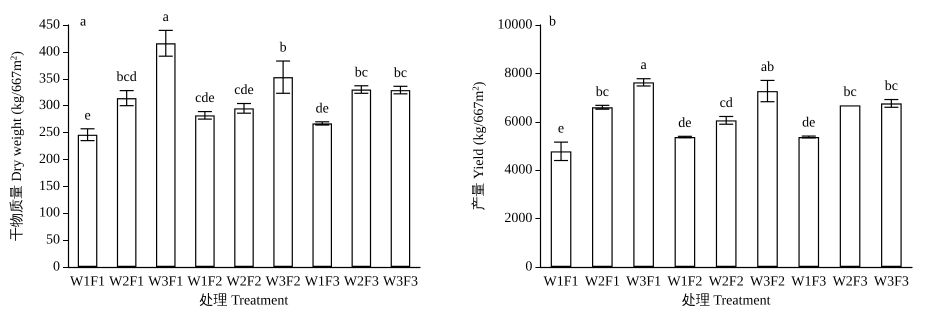  Describe the element at coordinates (767, 67) in the screenshot. I see `annotation: ab` at that location.